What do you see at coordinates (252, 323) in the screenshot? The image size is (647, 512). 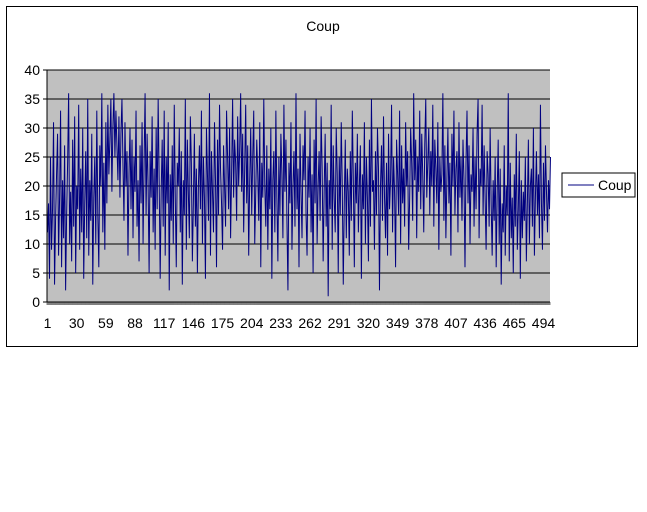 I see `x-tick-label: 204` at bounding box center [252, 323].